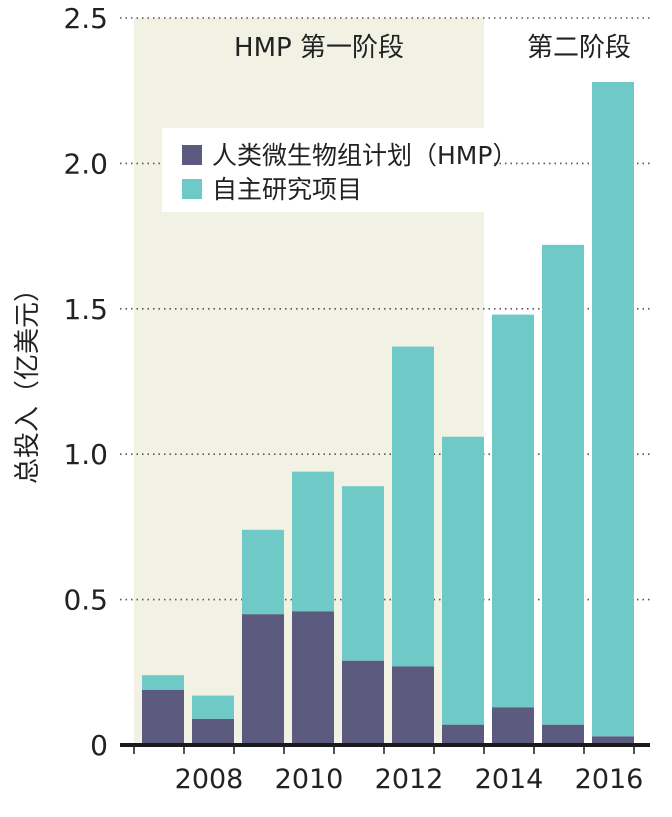 This screenshot has width=672, height=817. I want to click on legend-label-2: 自主研究项目, so click(287, 189).